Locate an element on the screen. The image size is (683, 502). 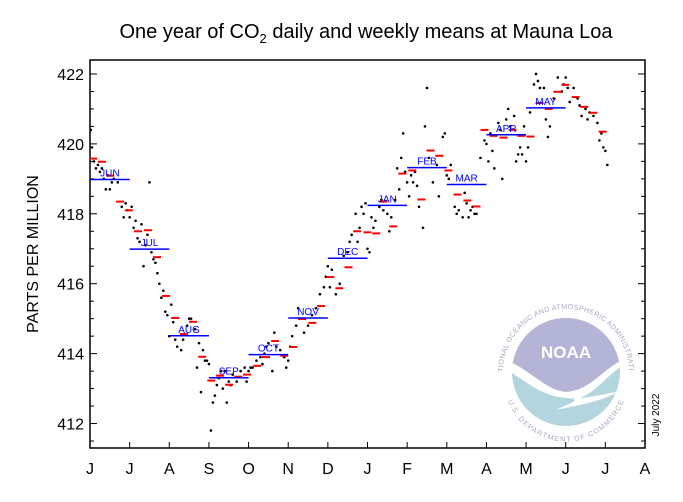
x-tick-label: F is located at coordinates (407, 469).